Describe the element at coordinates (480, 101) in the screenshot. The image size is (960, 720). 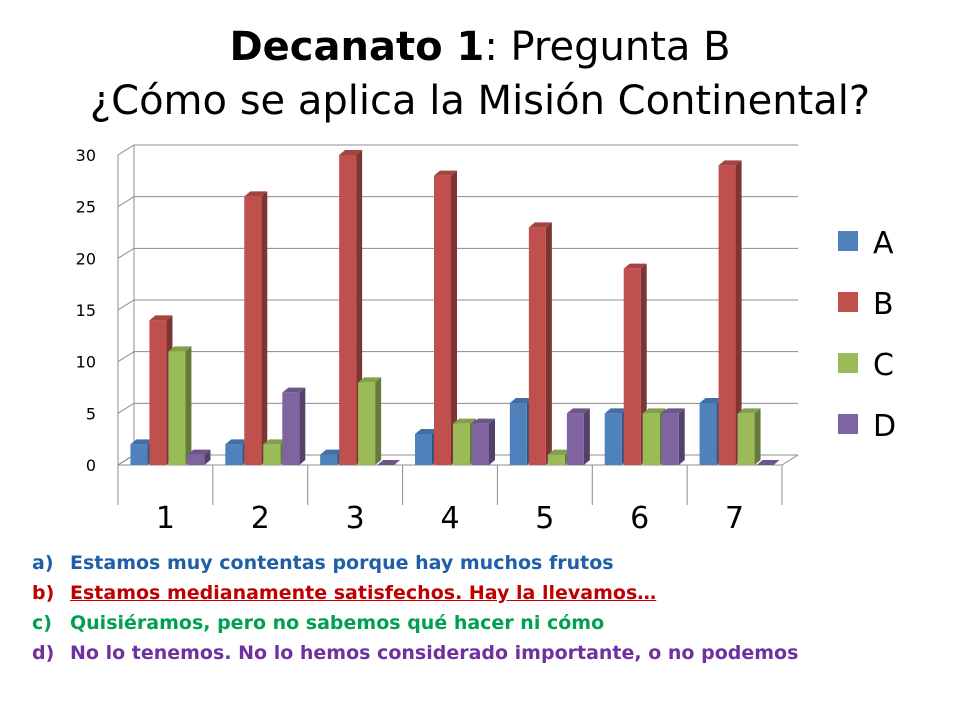
I see `title-line-2: ¿Cómo se aplica la Misión Continental?` at that location.